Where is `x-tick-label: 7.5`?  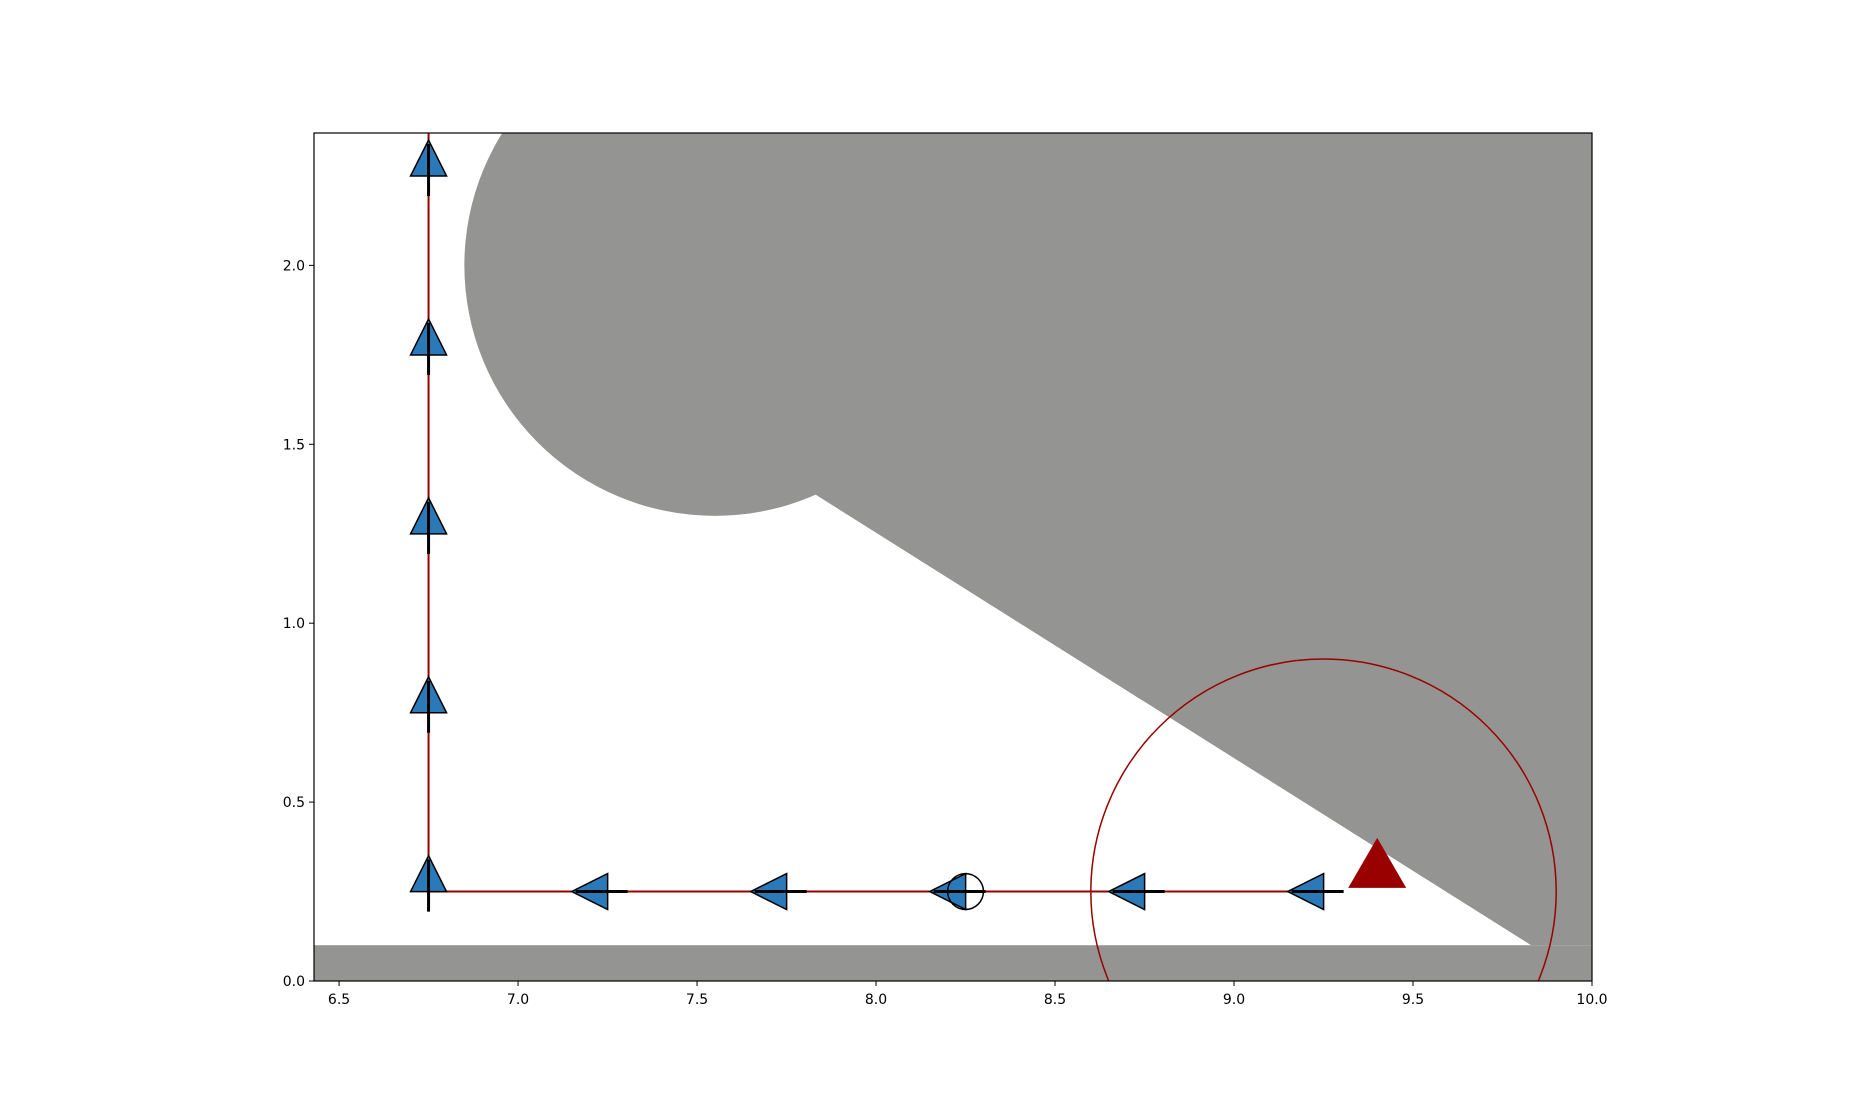 x-tick-label: 7.5 is located at coordinates (697, 1000).